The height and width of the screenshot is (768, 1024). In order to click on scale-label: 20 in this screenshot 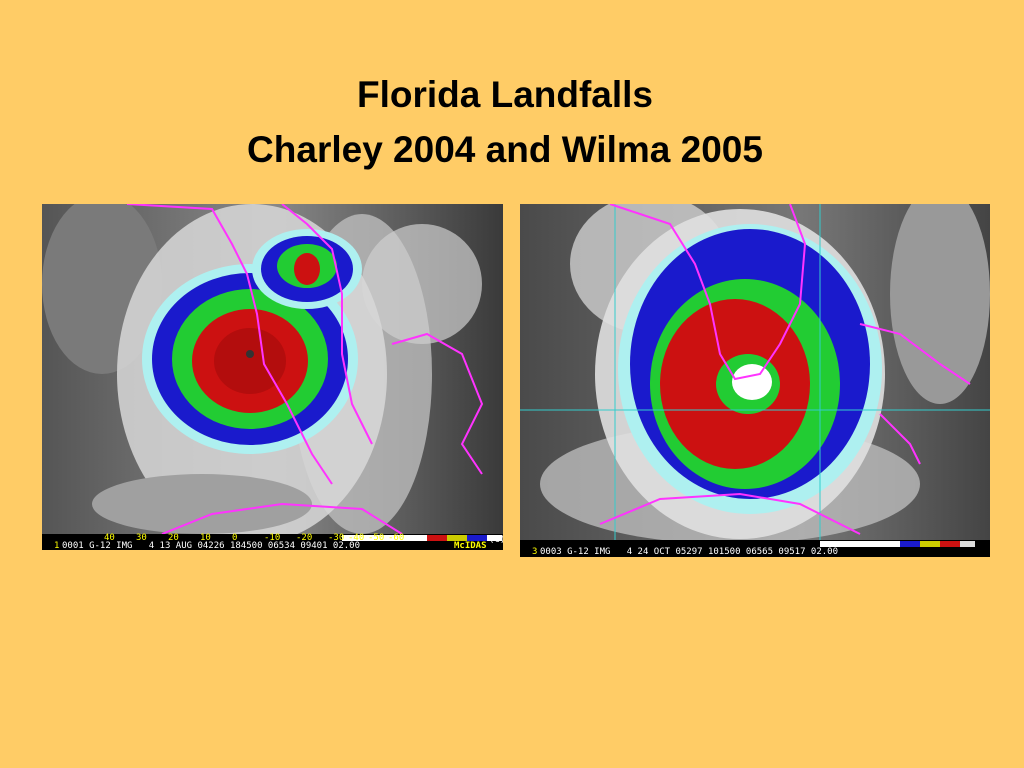, I will do `click(173, 538)`.